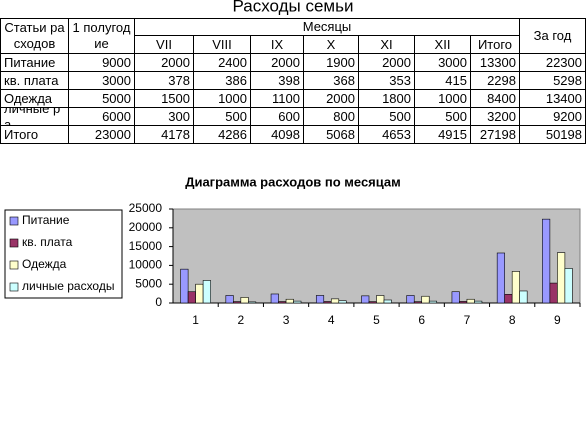 Image resolution: width=586 pixels, height=427 pixels. I want to click on legend-label: Одежда, so click(44, 264).